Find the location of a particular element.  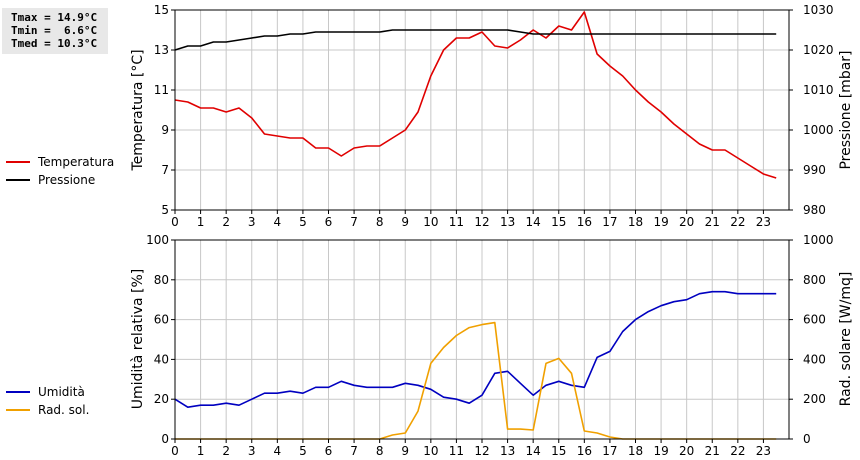

chart1-y2tick-label: 1000 is located at coordinates (818, 130).